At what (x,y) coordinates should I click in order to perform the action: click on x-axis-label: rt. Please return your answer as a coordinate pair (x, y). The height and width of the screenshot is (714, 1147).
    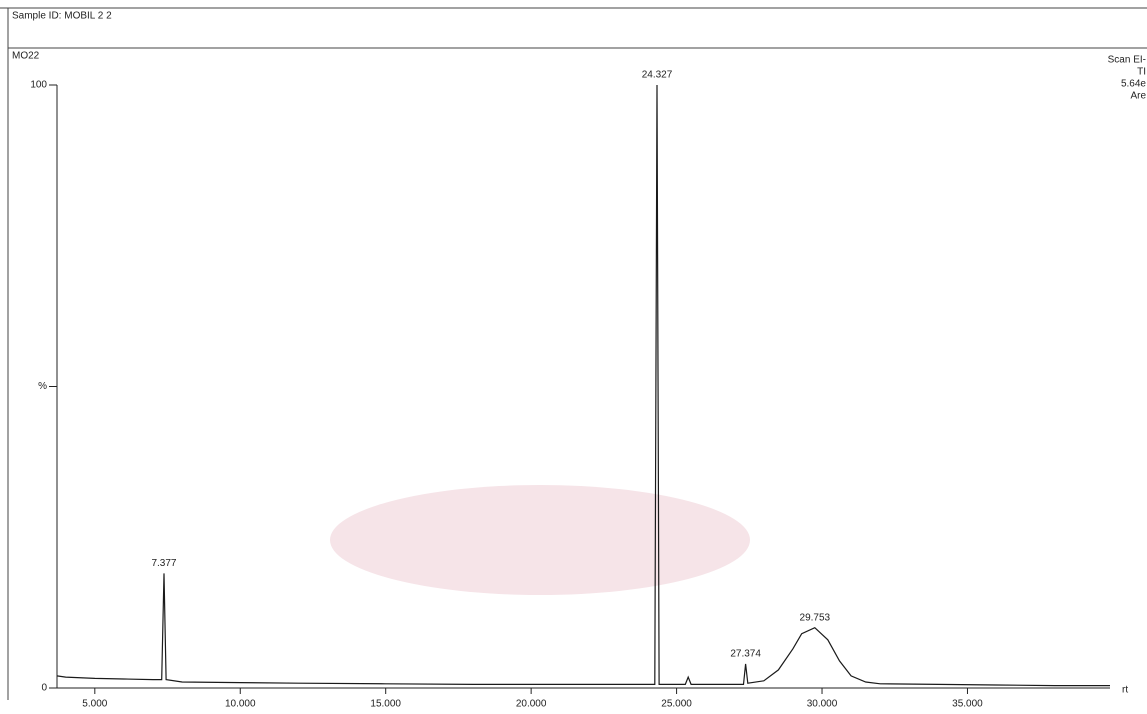
    Looking at the image, I should click on (1125, 690).